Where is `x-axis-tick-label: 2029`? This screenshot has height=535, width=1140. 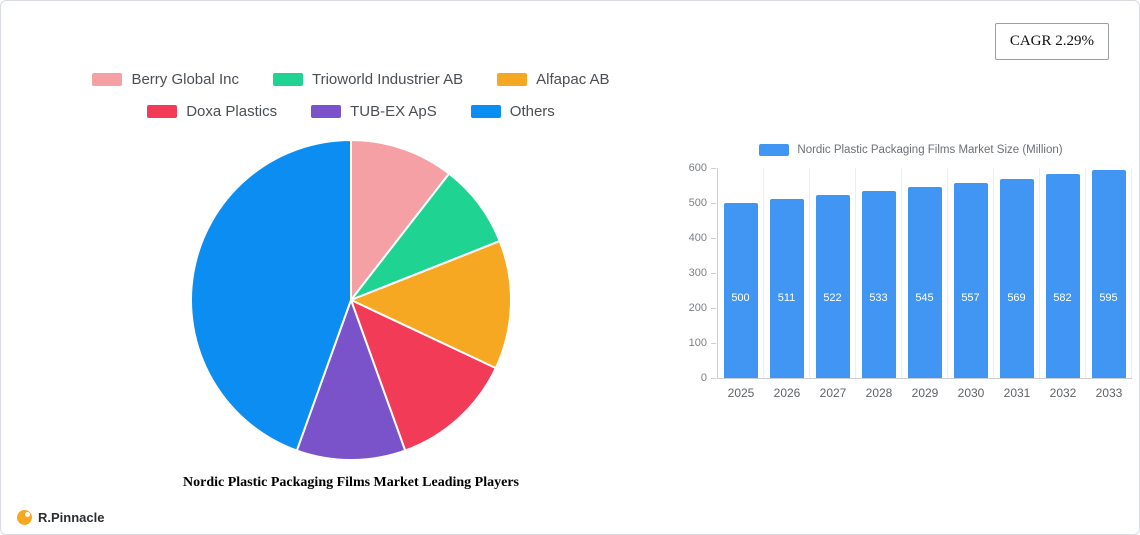
x-axis-tick-label: 2029 is located at coordinates (925, 393).